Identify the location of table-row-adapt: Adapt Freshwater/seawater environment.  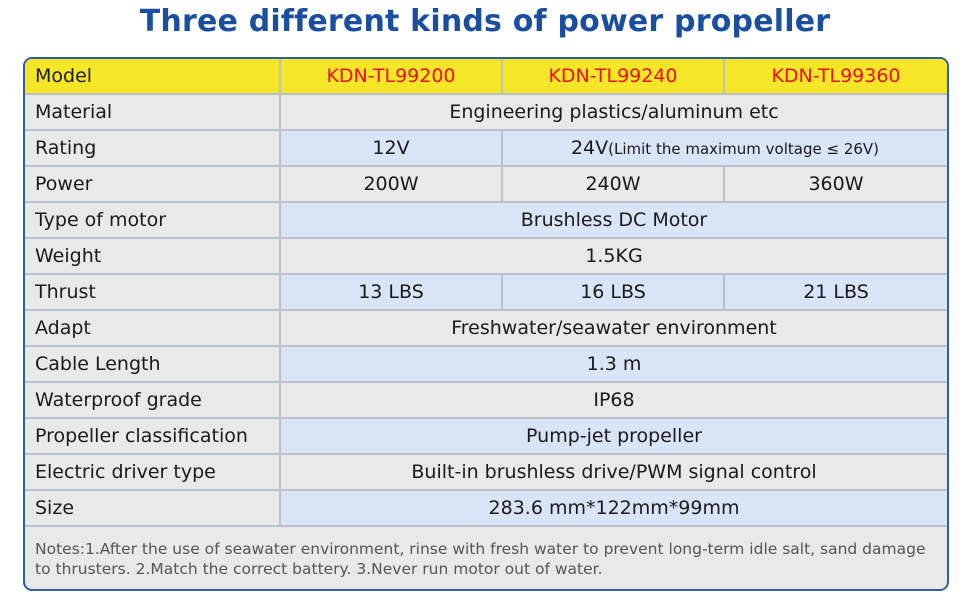
(486, 328).